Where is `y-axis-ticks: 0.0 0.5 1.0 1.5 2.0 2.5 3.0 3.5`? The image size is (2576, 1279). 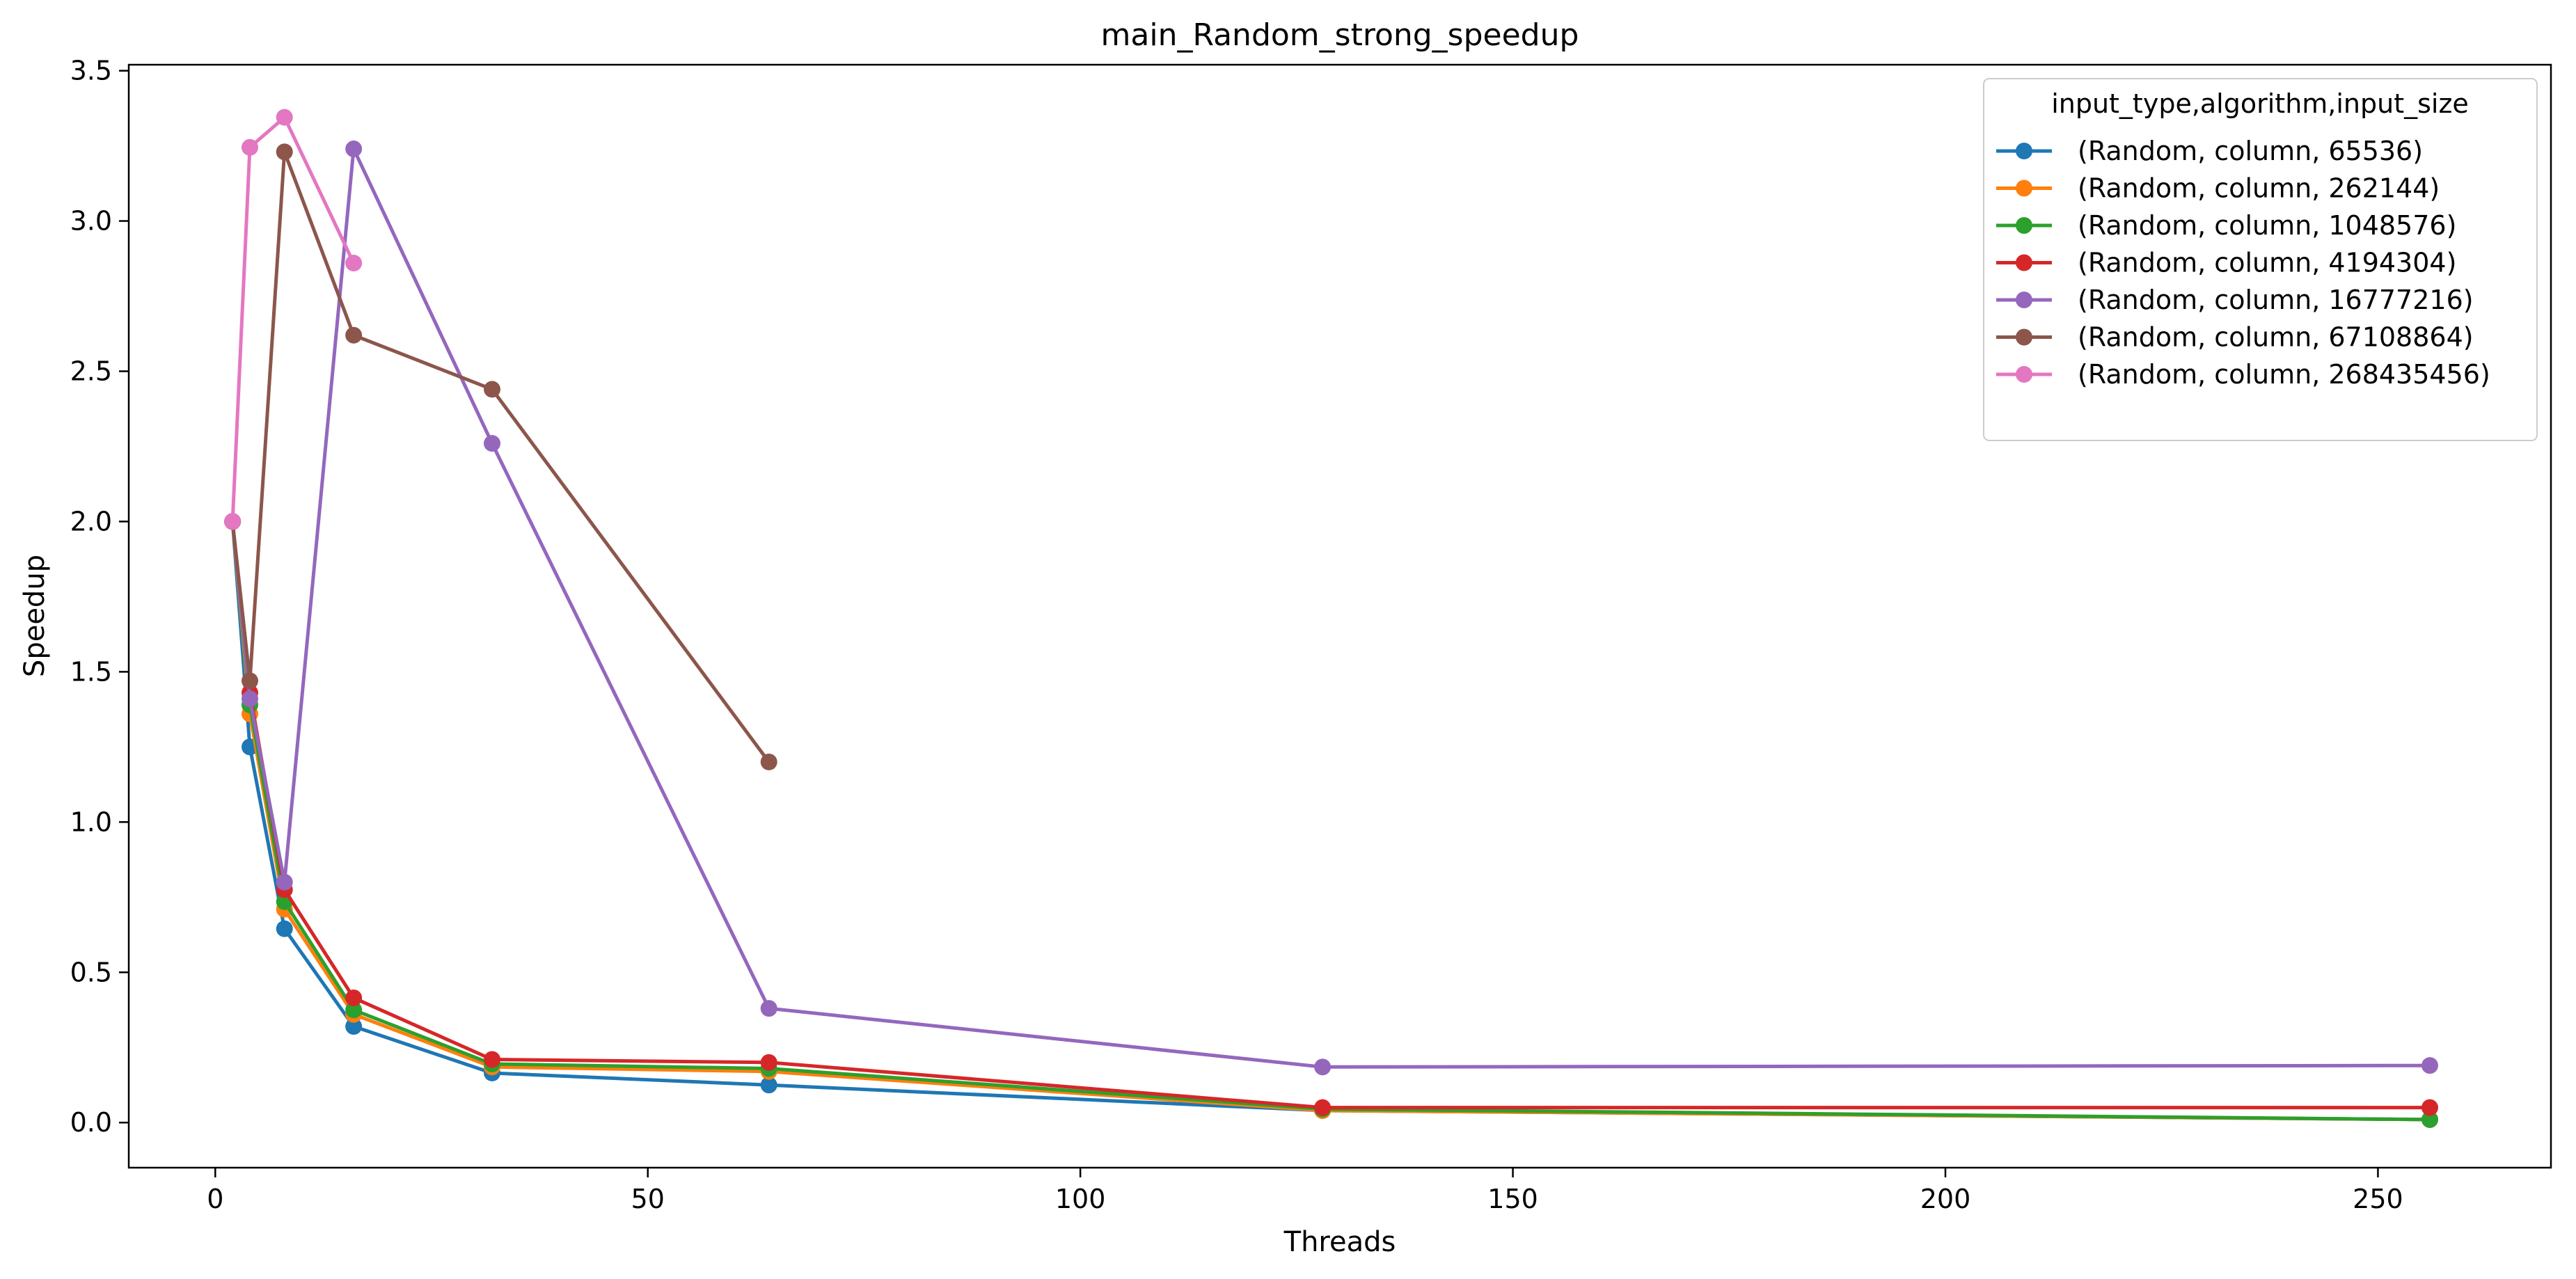
y-axis-ticks: 0.0 0.5 1.0 1.5 2.0 2.5 3.0 3.5 is located at coordinates (99, 597).